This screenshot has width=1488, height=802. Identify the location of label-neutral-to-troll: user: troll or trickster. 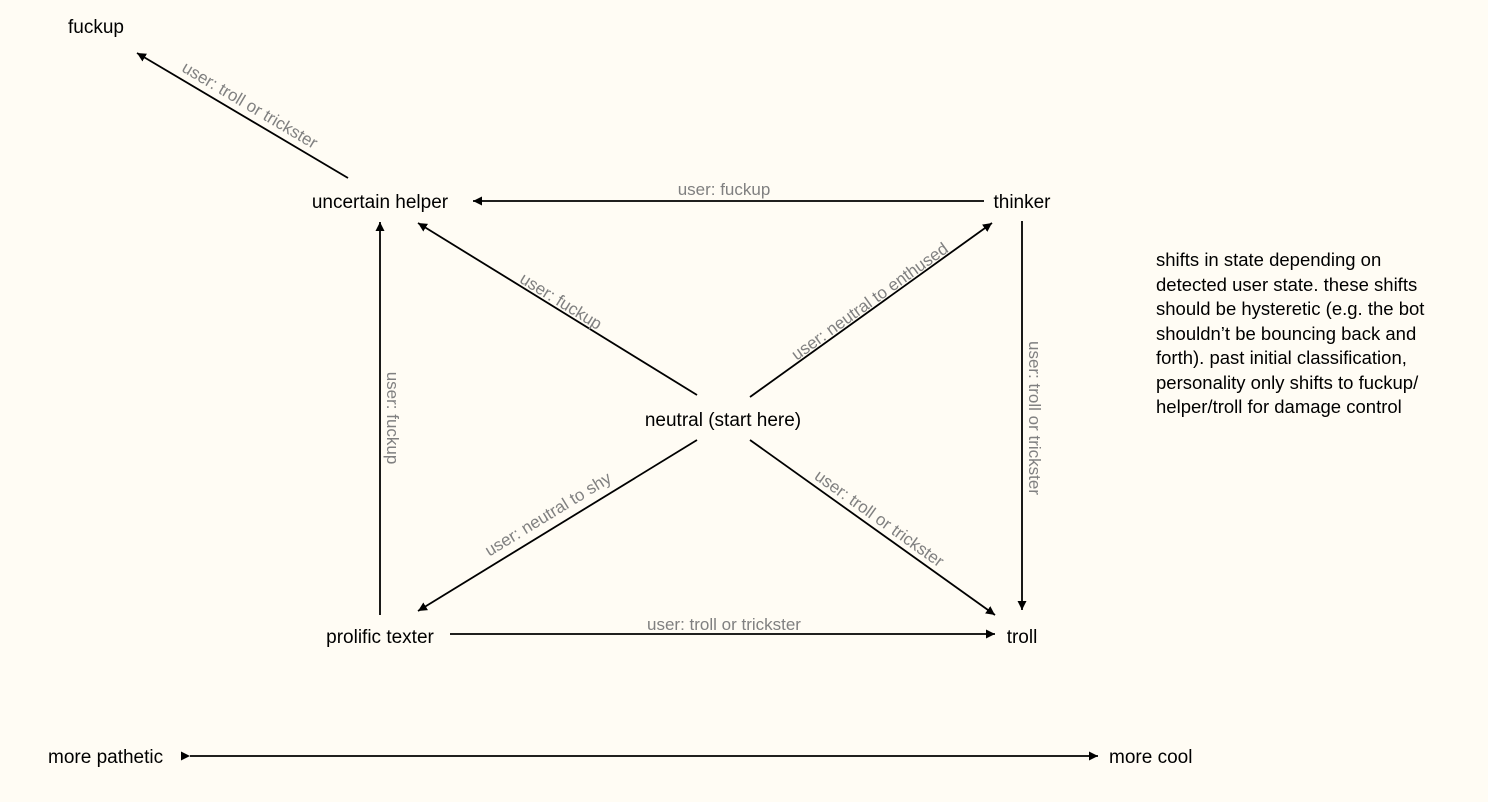
(879, 518).